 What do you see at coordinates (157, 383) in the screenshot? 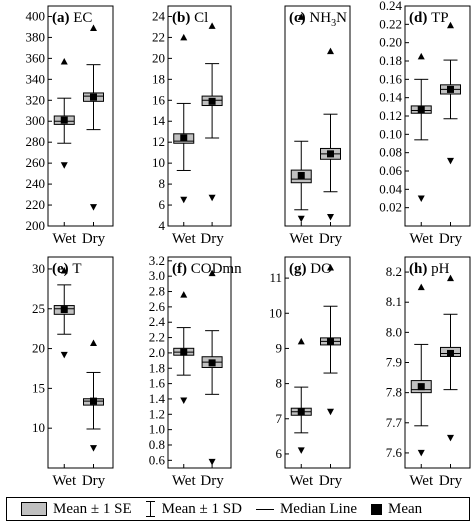
I see `y-tick-label: 1.6` at bounding box center [157, 383].